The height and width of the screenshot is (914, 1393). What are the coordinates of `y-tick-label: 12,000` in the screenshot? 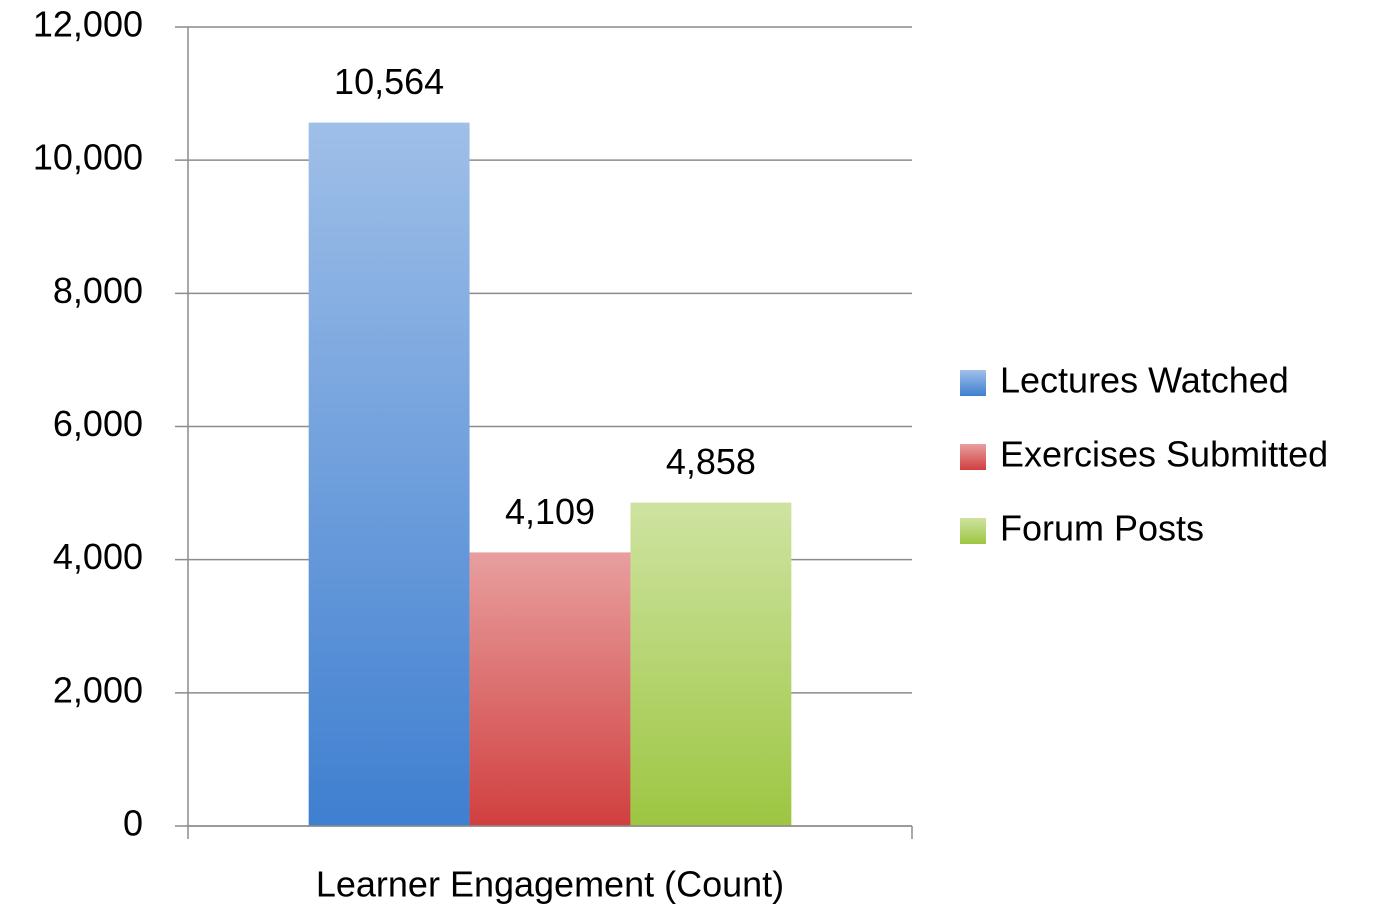 It's located at (88, 24).